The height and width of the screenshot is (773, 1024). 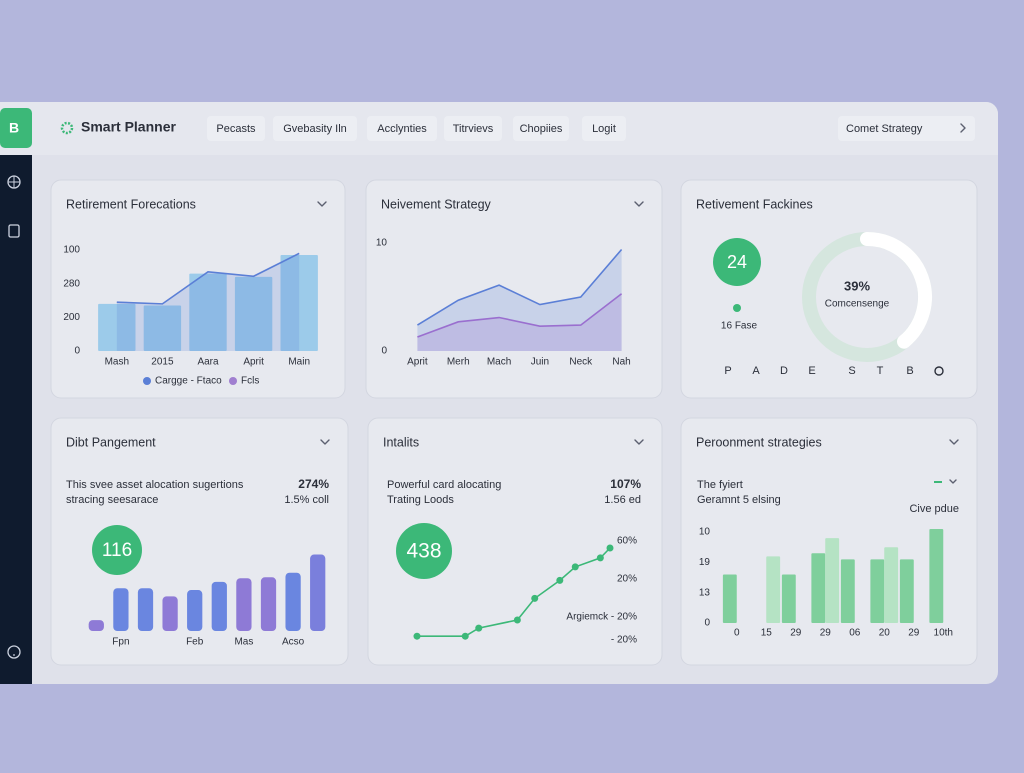 I want to click on gauge-value: 39%, so click(x=857, y=285).